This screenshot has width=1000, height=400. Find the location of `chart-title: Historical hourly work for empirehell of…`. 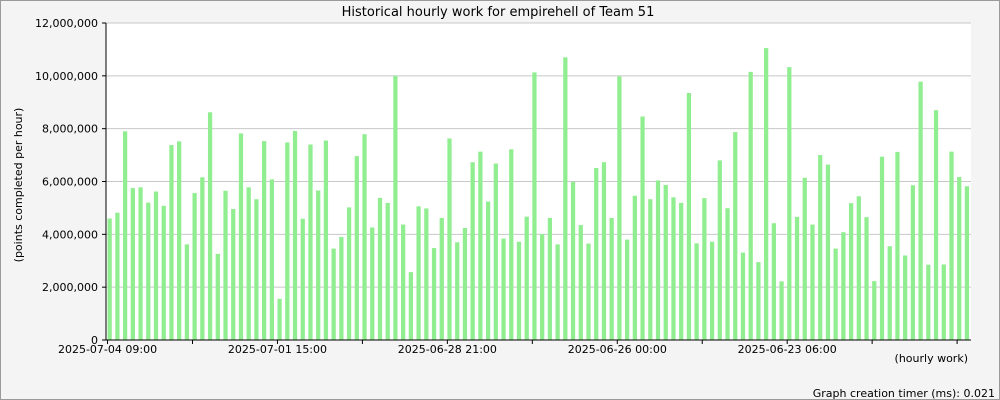

chart-title: Historical hourly work for empirehell of… is located at coordinates (498, 12).